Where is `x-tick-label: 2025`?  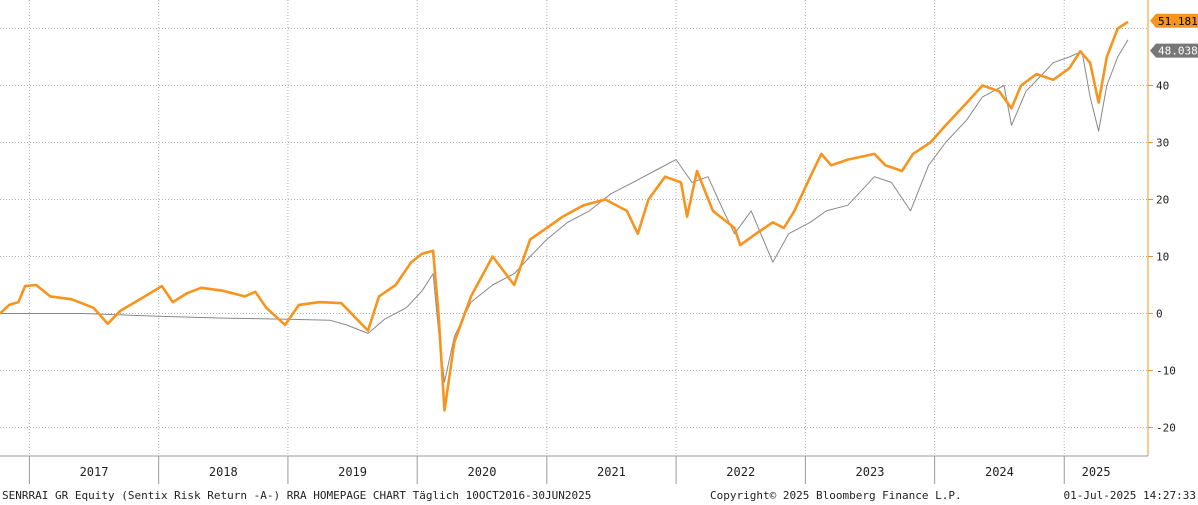
x-tick-label: 2025 is located at coordinates (1096, 472).